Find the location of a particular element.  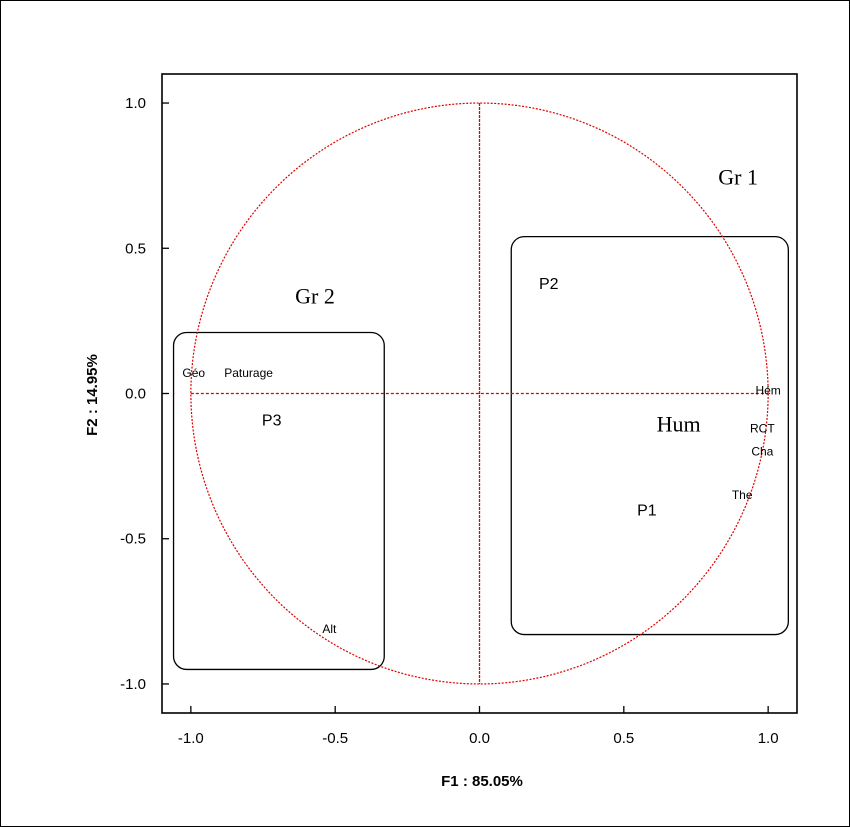

variable-label: Cha is located at coordinates (762, 452).